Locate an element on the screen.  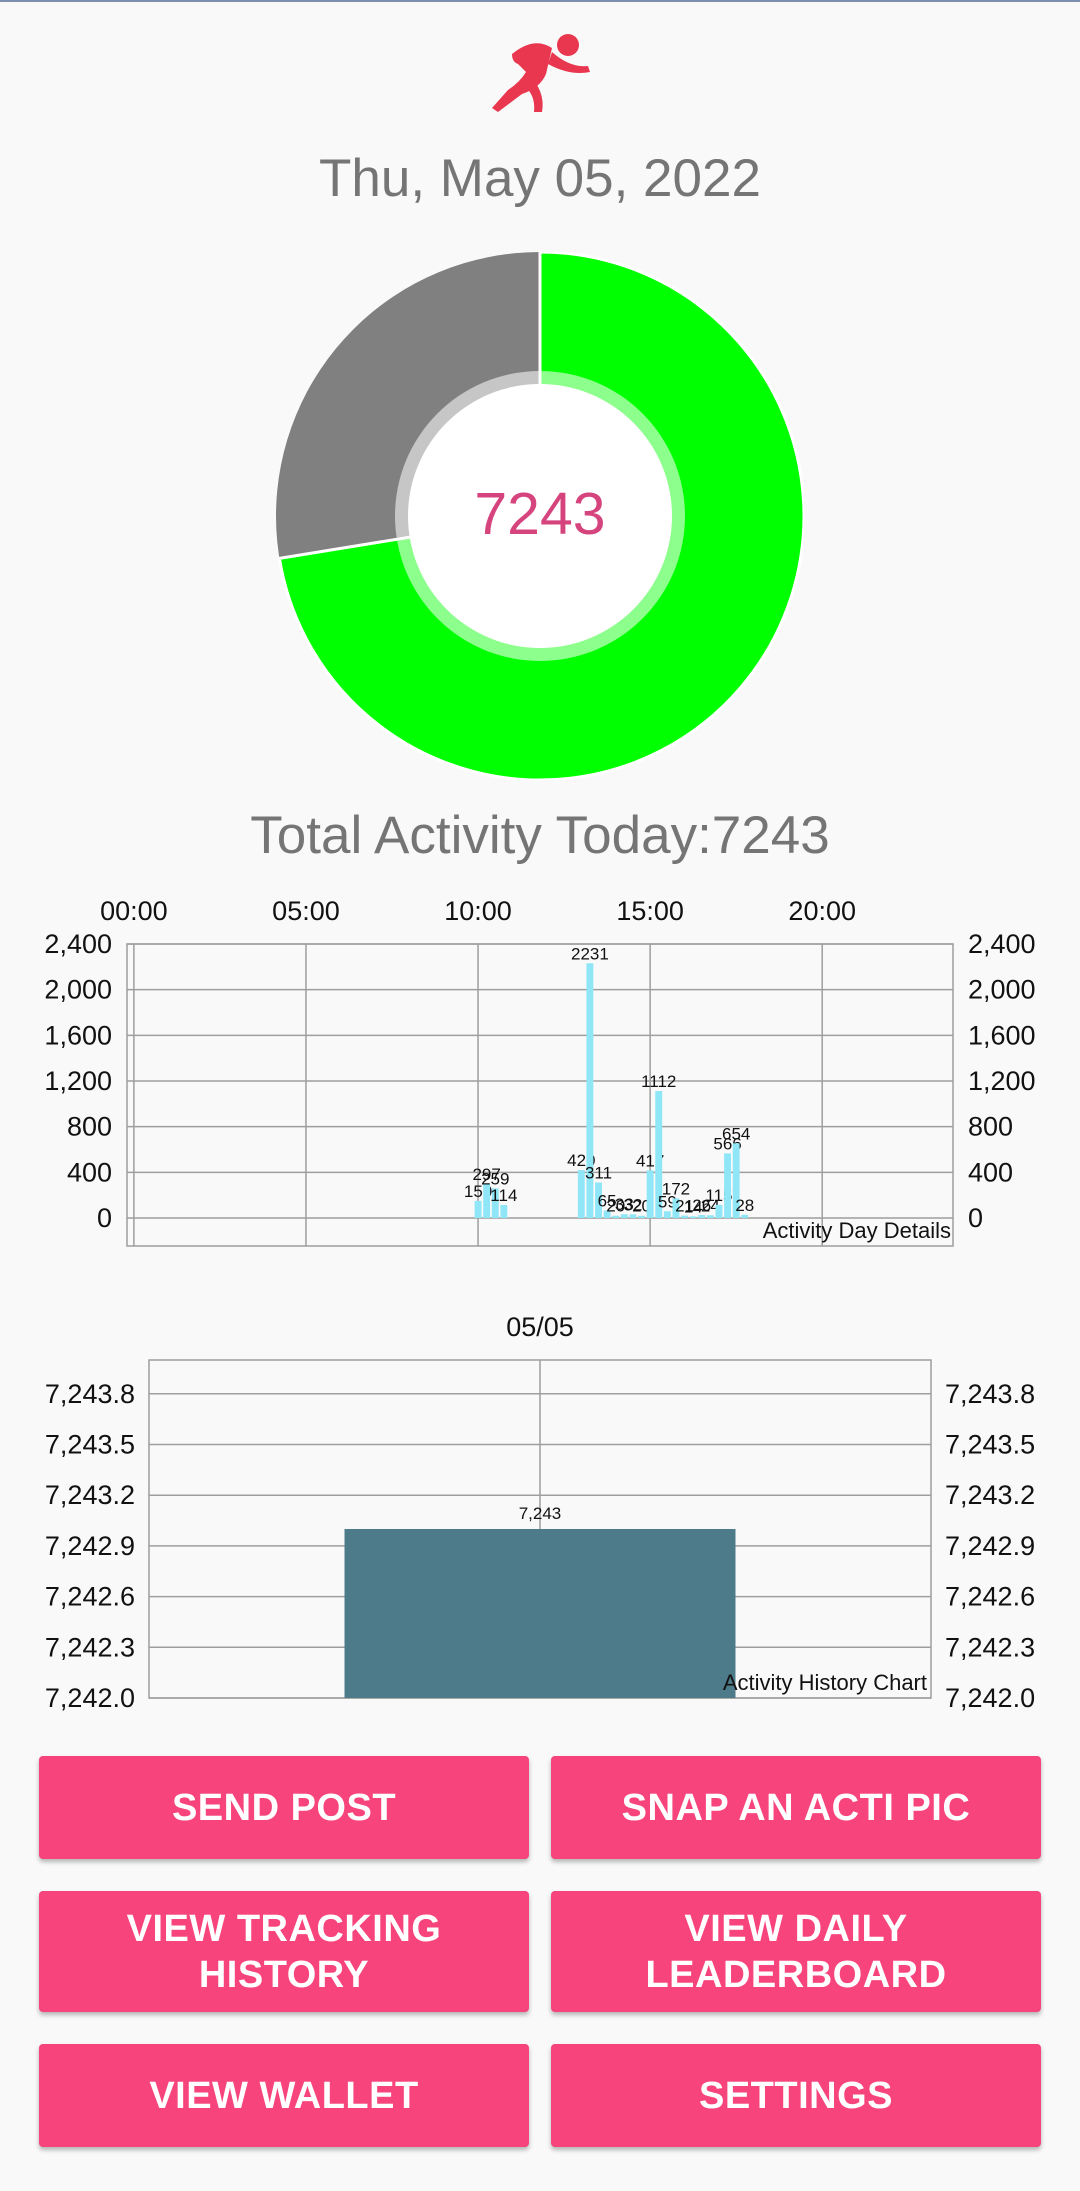
activity-progress-ring is located at coordinates (540, 516).